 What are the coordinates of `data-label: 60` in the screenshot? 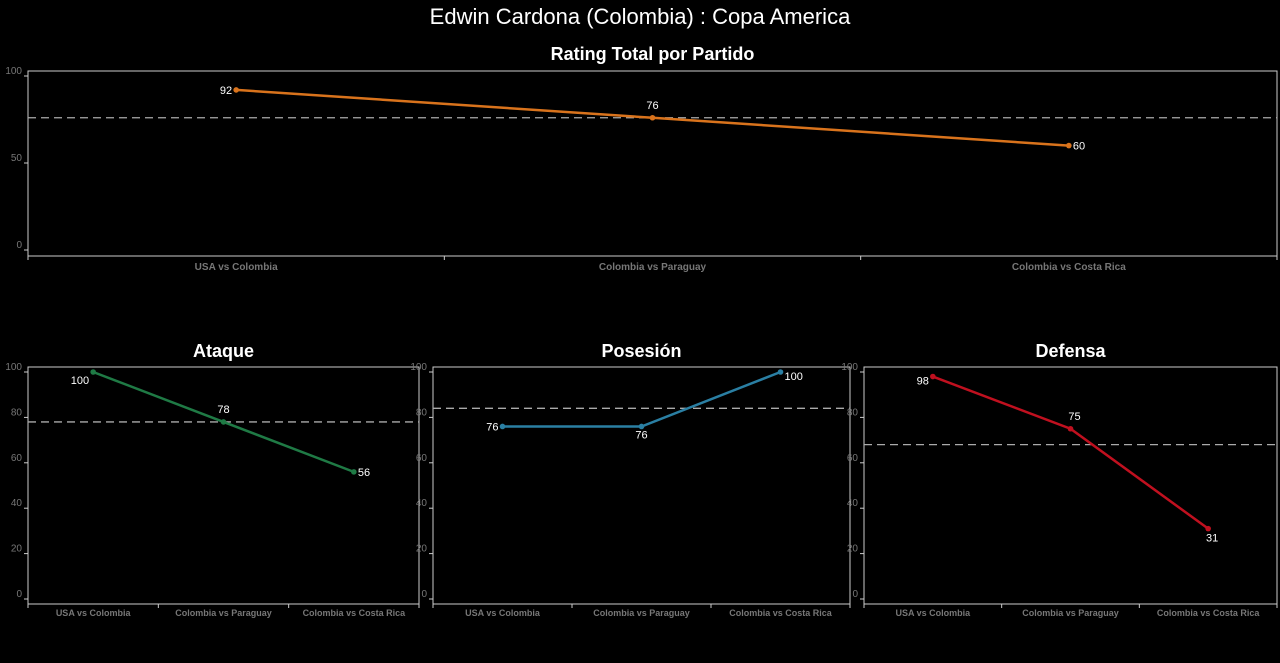 It's located at (1079, 147).